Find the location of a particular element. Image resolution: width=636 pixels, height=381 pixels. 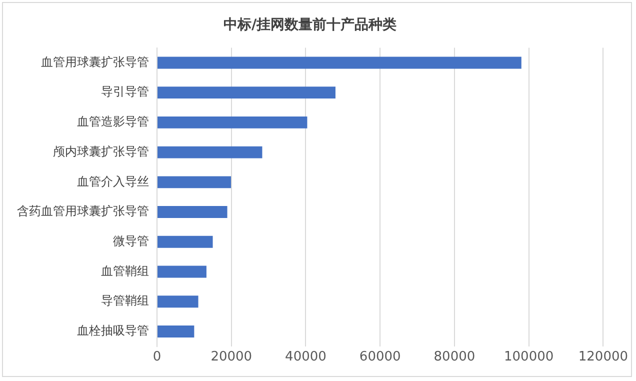

y-tick-label: 血栓抽吸导管 is located at coordinates (113, 331).